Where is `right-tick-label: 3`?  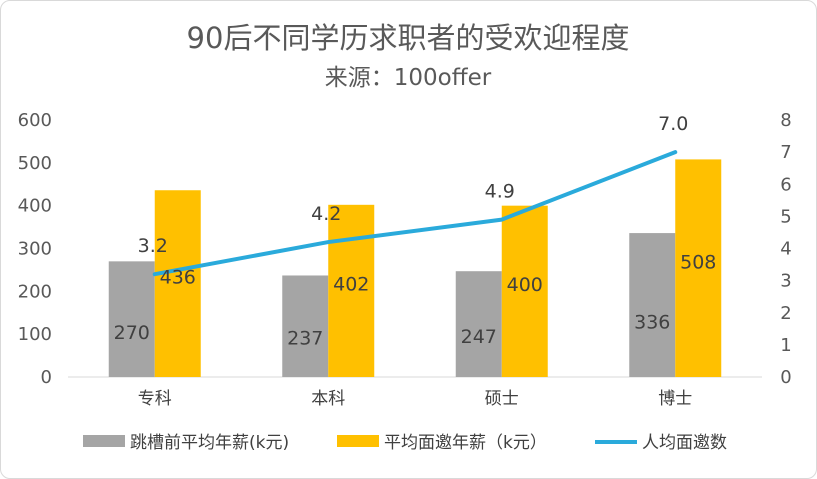
right-tick-label: 3 is located at coordinates (785, 281).